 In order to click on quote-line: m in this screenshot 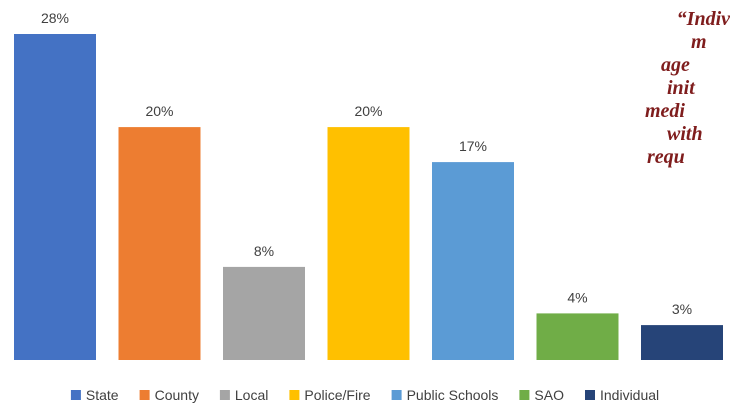, I will do `click(699, 42)`.